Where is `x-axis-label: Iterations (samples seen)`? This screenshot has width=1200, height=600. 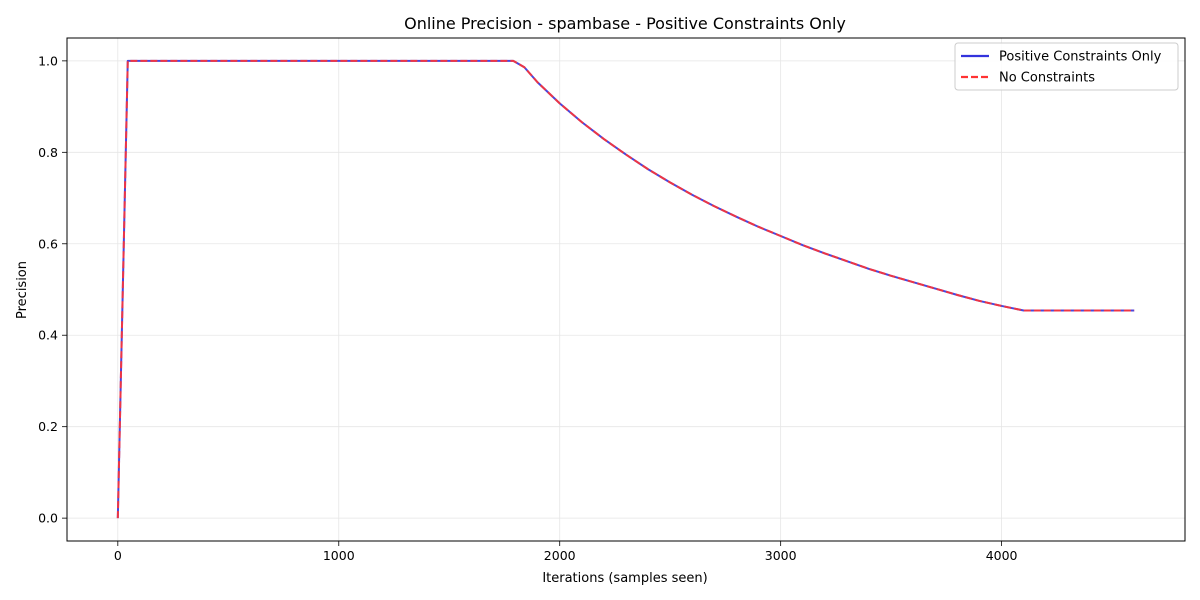
x-axis-label: Iterations (samples seen) is located at coordinates (624, 578).